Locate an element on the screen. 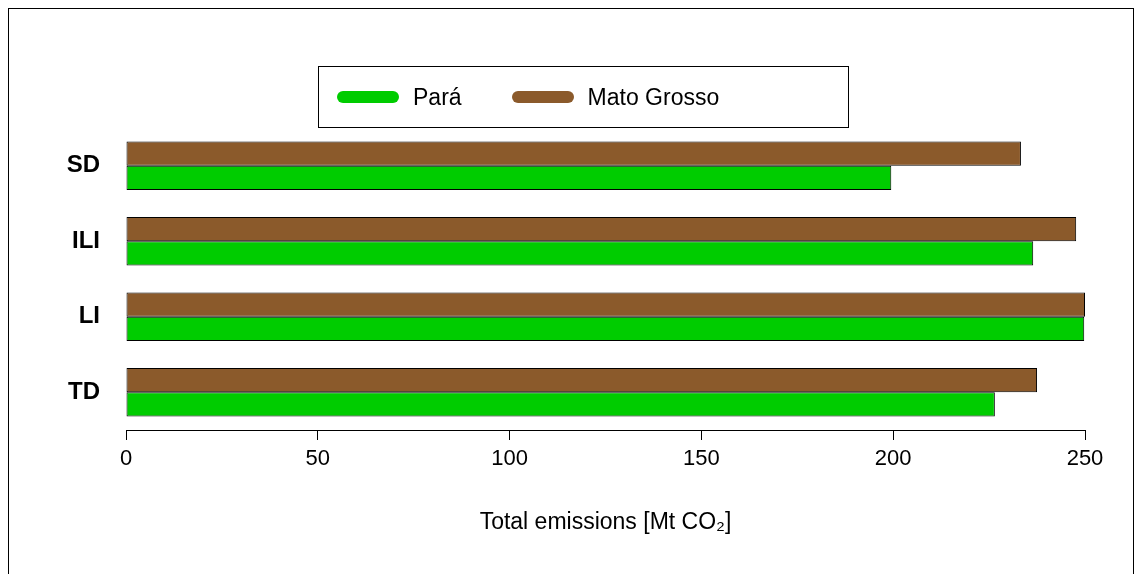 This screenshot has height=574, width=1136. y-tick-label: TD is located at coordinates (84, 390).